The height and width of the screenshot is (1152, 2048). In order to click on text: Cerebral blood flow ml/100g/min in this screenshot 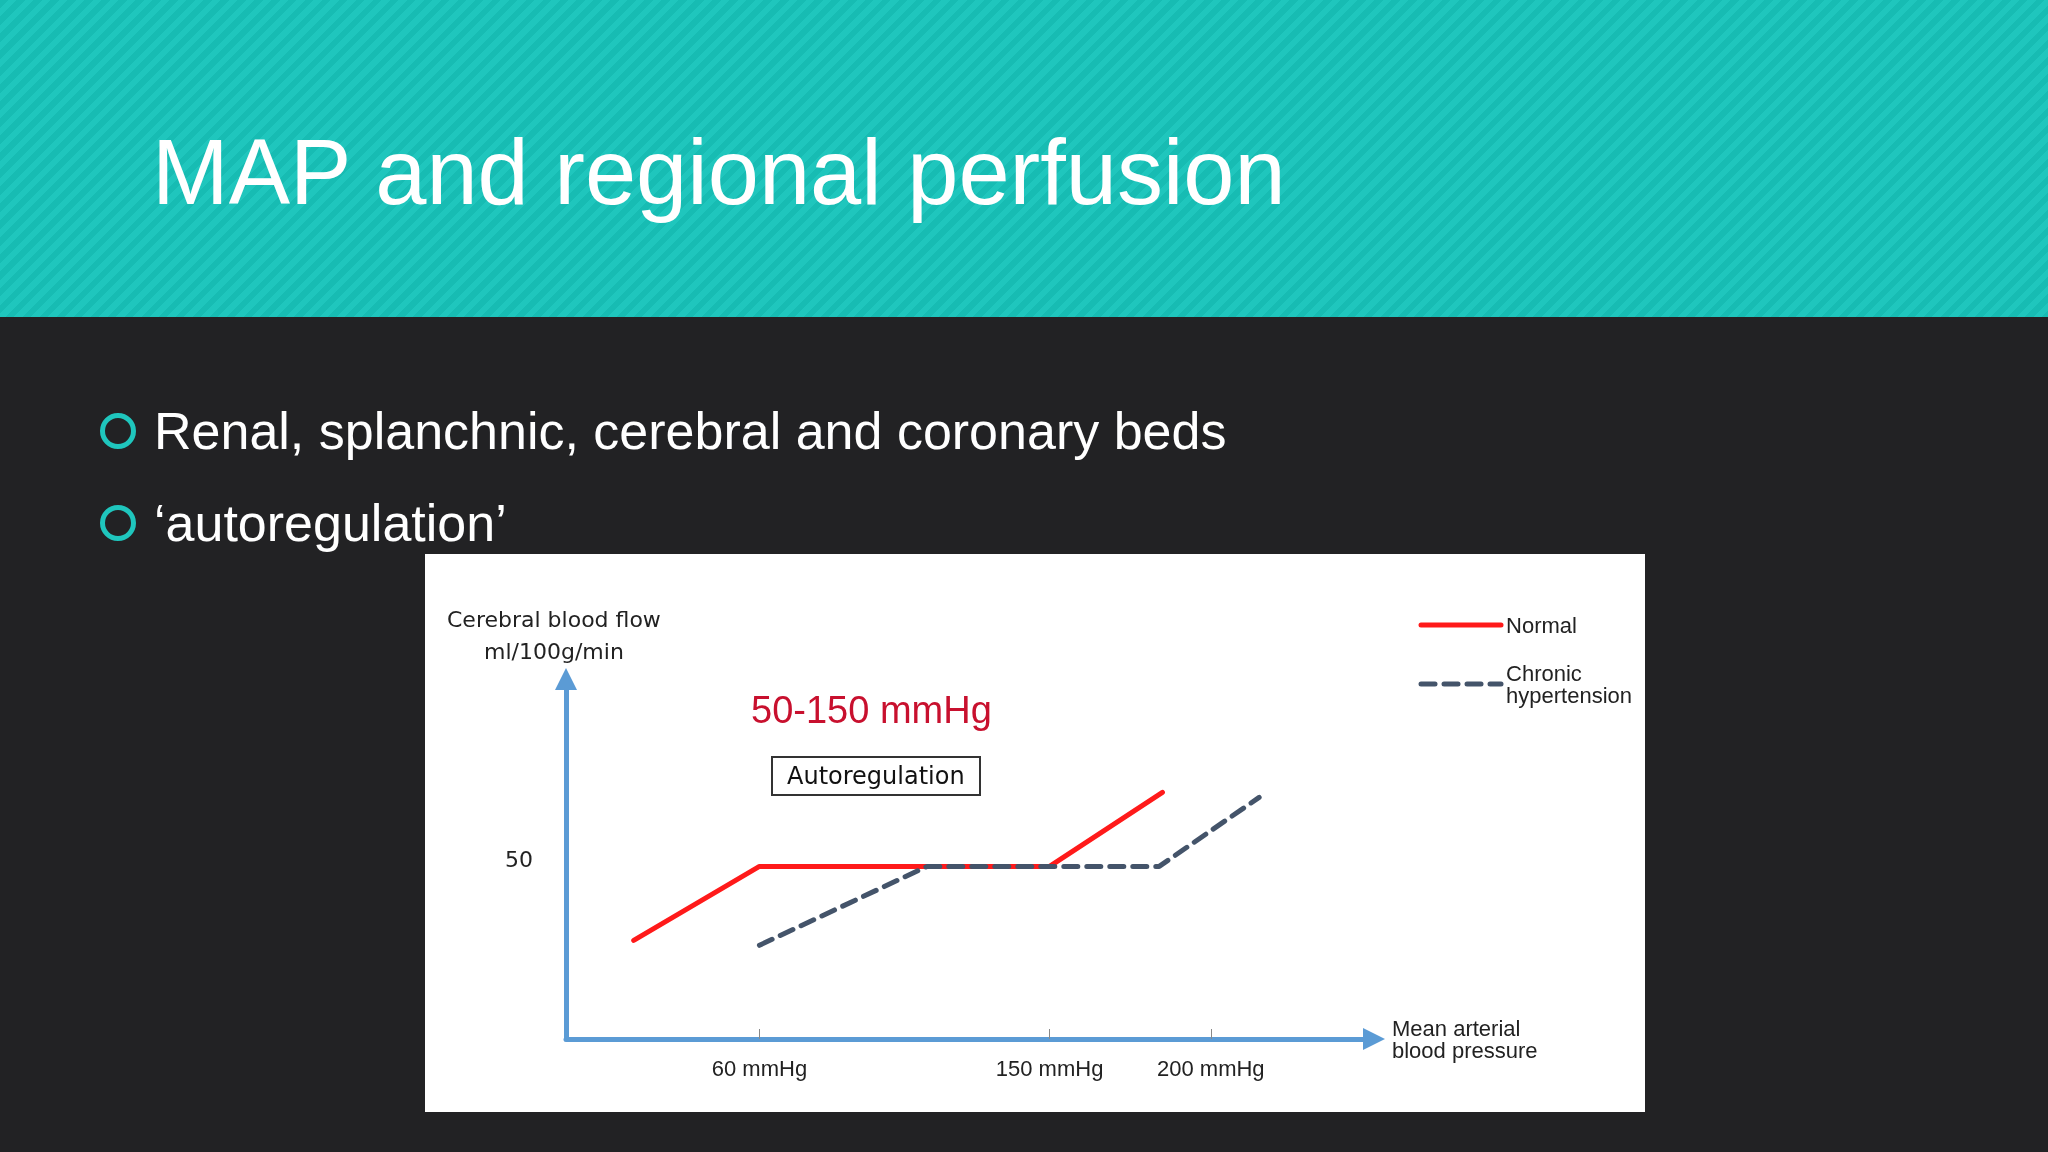, I will do `click(554, 636)`.